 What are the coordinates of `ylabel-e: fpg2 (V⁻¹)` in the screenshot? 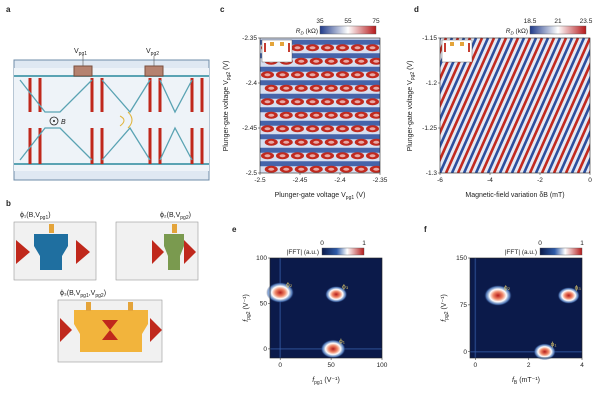 It's located at (247, 308).